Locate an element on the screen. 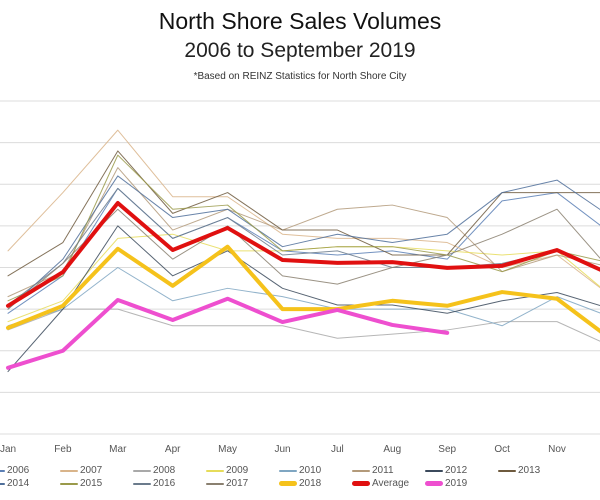 The height and width of the screenshot is (500, 600). legend-item: 2011 is located at coordinates (373, 470).